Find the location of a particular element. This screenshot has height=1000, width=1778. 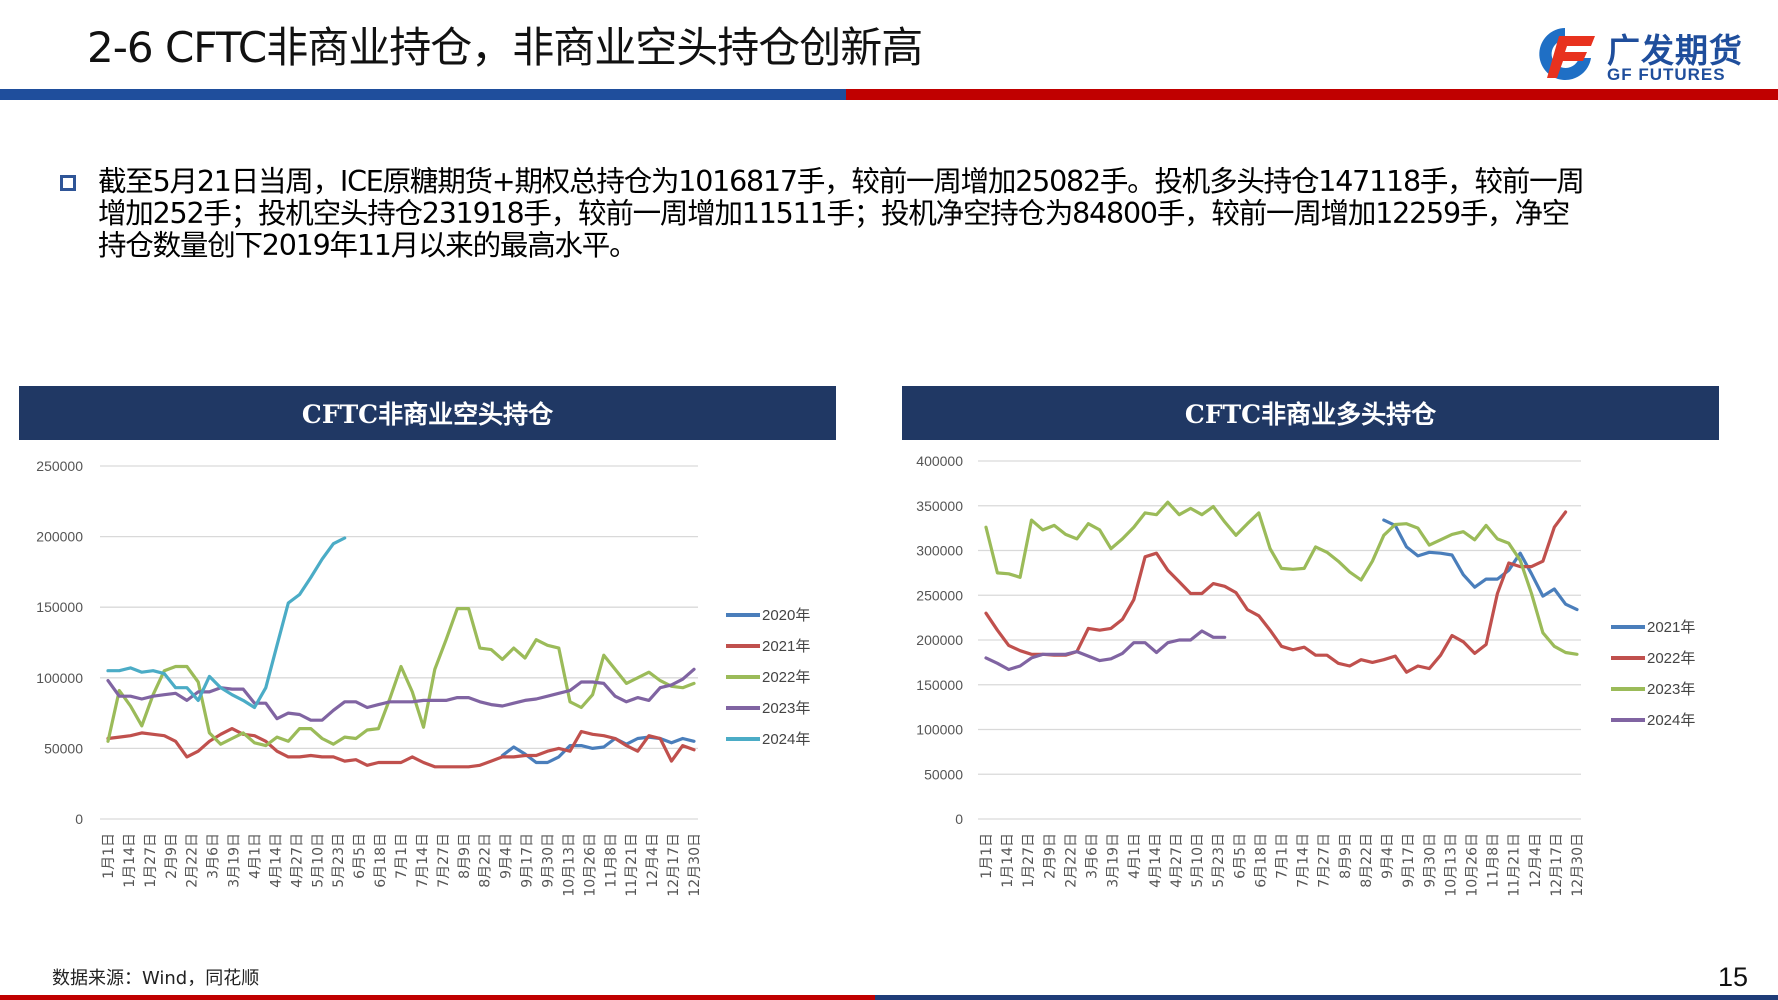

gf-futures-logo: 广发期货 GF FUTURES is located at coordinates (1642, 53).